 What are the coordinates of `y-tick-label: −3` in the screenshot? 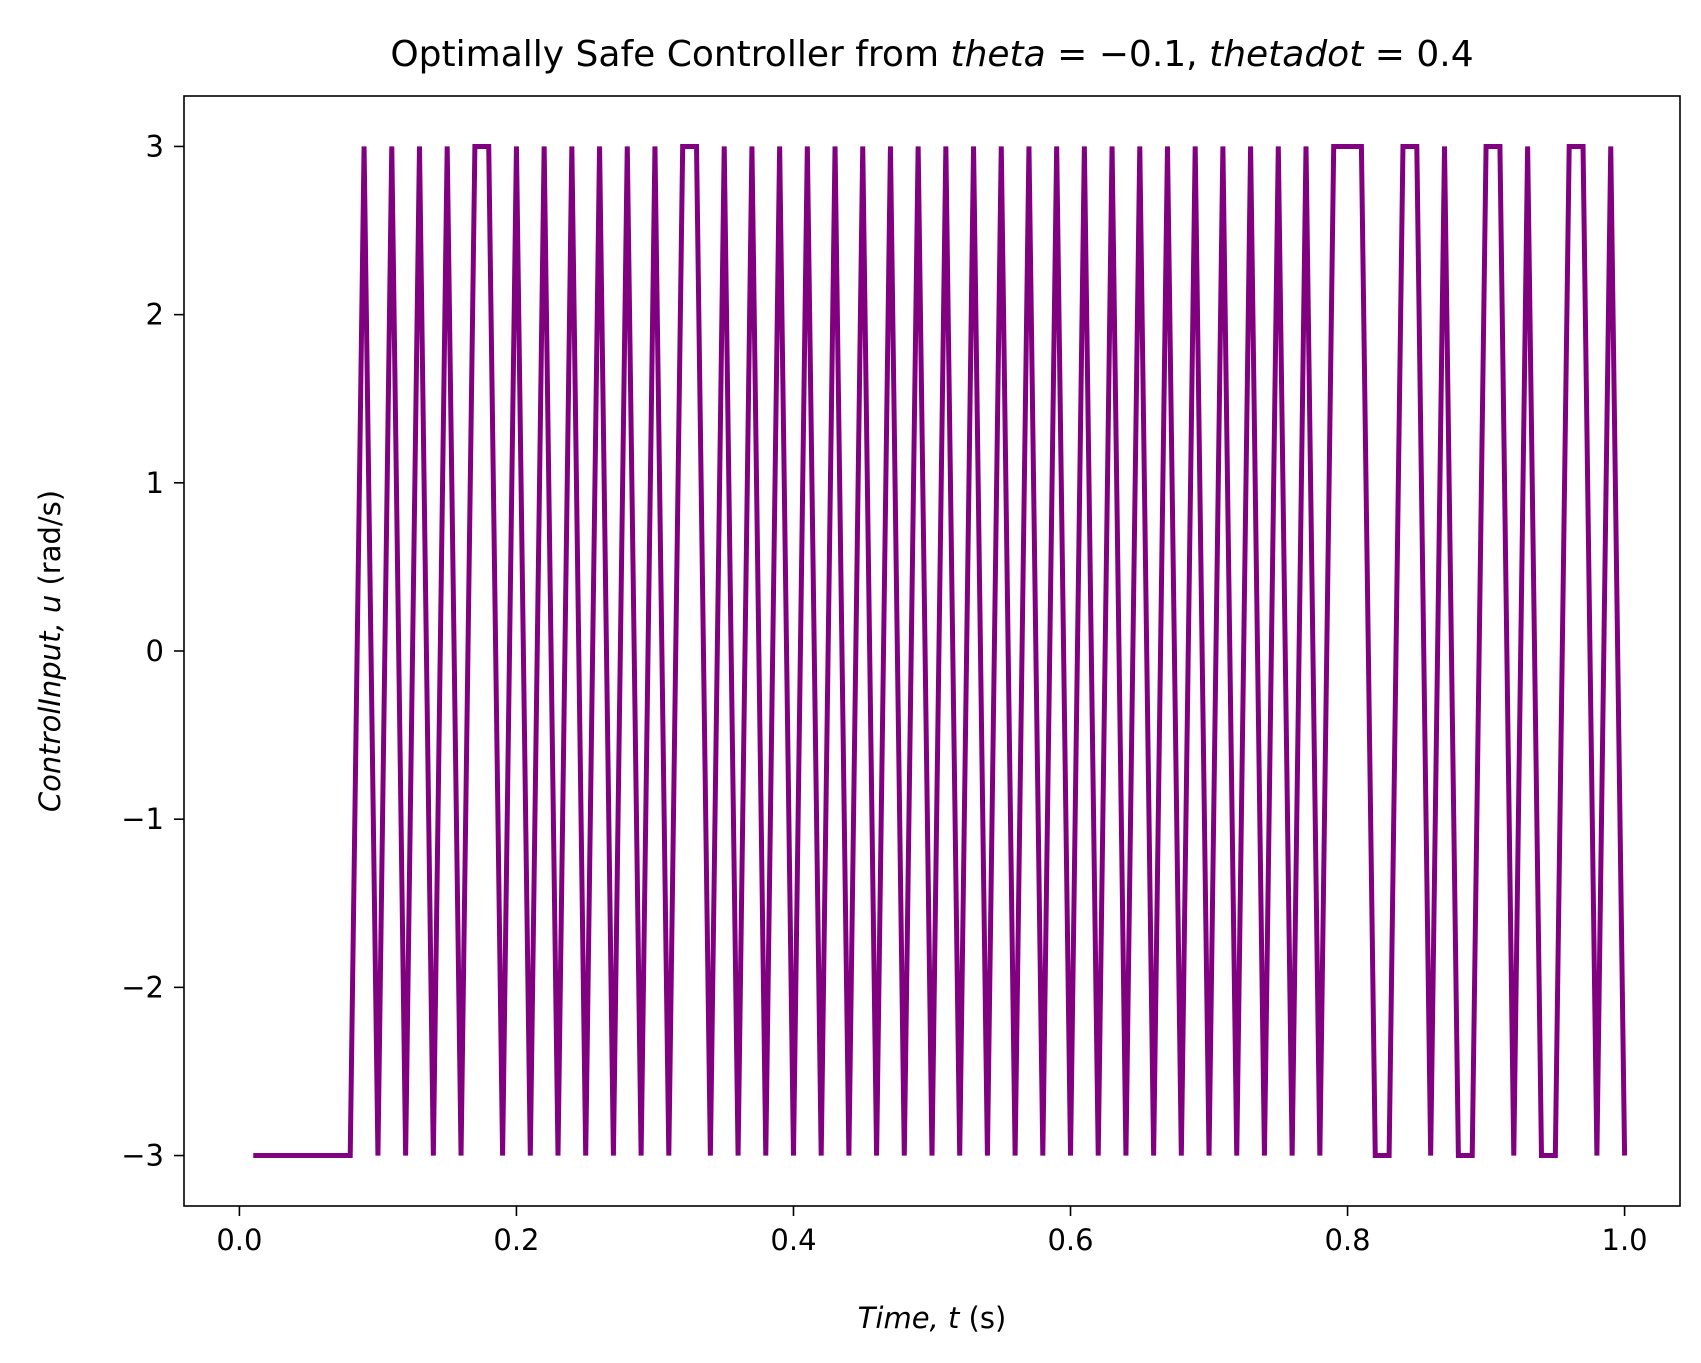 It's located at (142, 1156).